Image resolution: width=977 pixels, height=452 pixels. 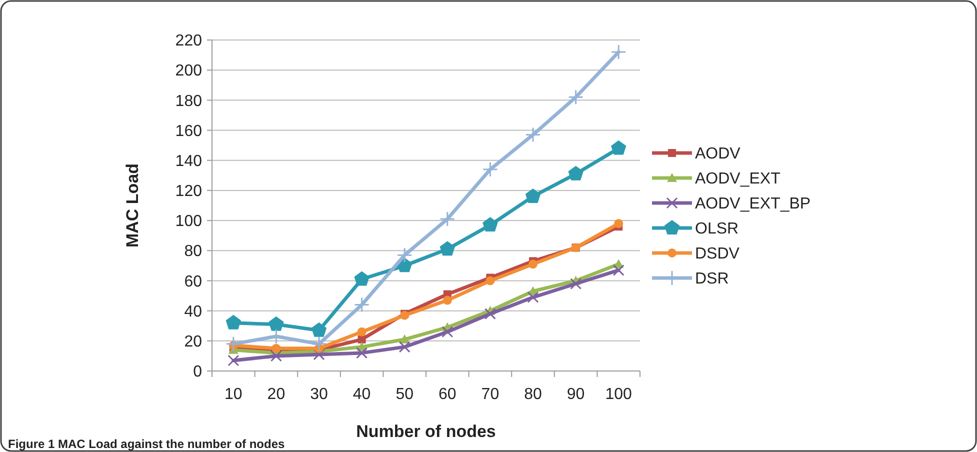 I want to click on legend-label: AODV, so click(x=718, y=154).